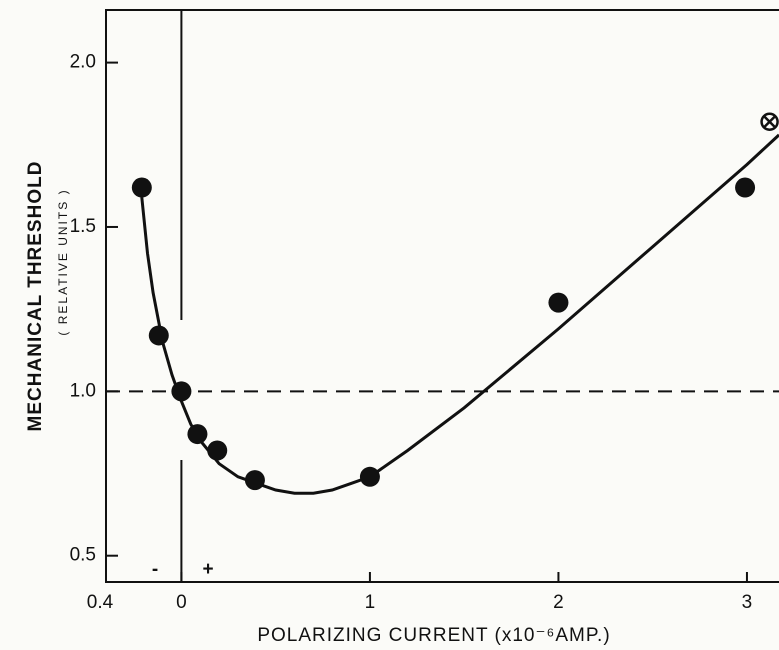  What do you see at coordinates (181, 602) in the screenshot?
I see `x-tick-label: 0` at bounding box center [181, 602].